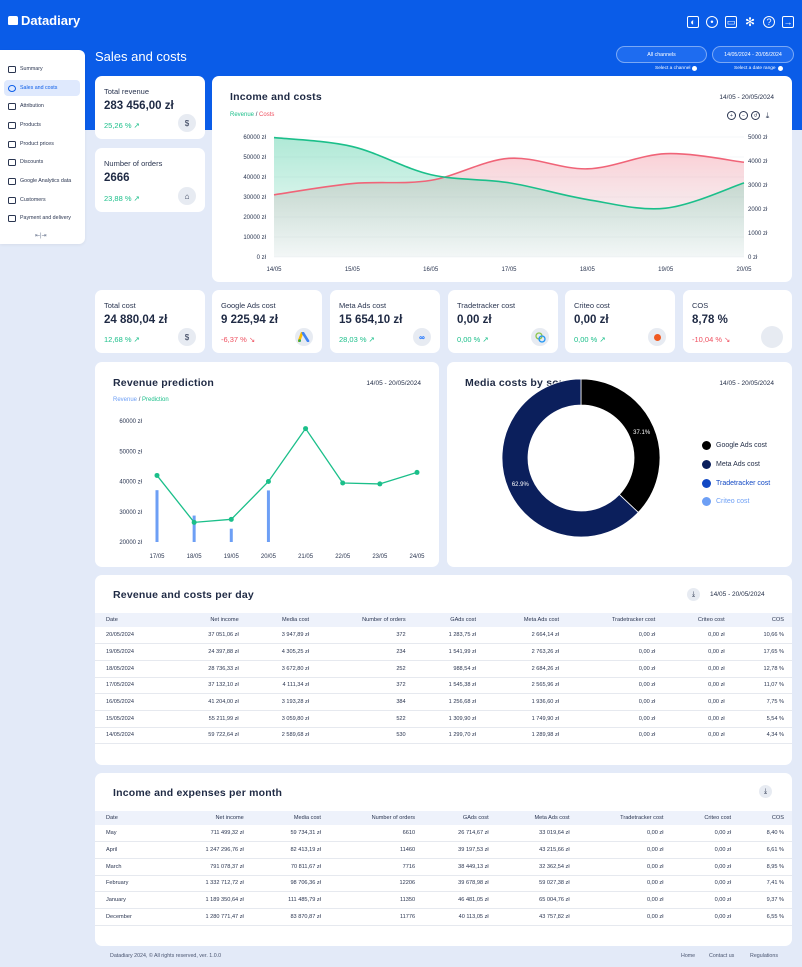 The width and height of the screenshot is (802, 967). What do you see at coordinates (474, 320) in the screenshot?
I see `kpi-value: 0,00 zł` at bounding box center [474, 320].